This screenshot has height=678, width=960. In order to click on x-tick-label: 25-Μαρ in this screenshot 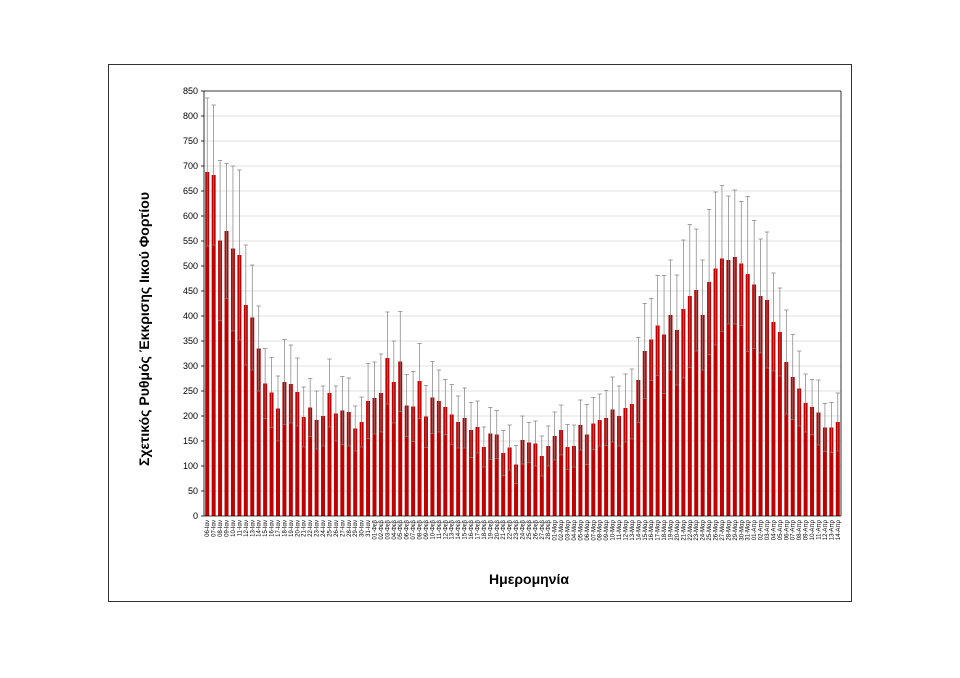, I will do `click(710, 529)`.